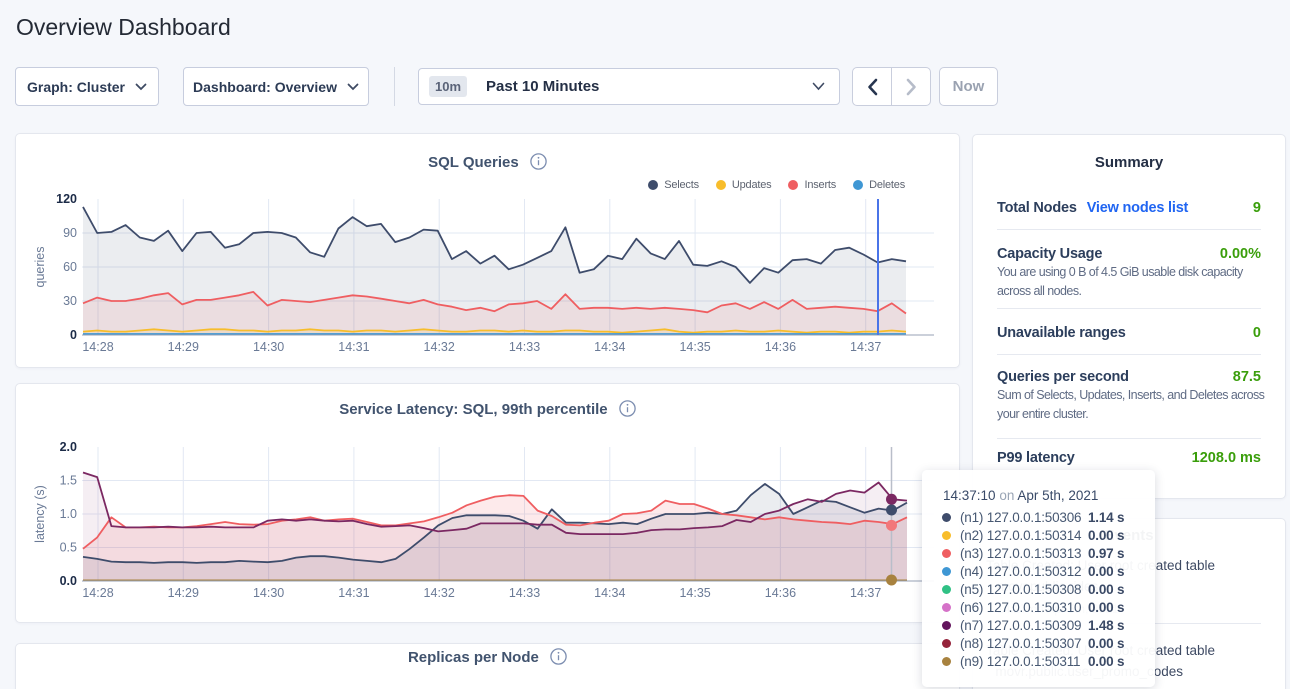  What do you see at coordinates (70, 267) in the screenshot?
I see `svg-text: 60` at bounding box center [70, 267].